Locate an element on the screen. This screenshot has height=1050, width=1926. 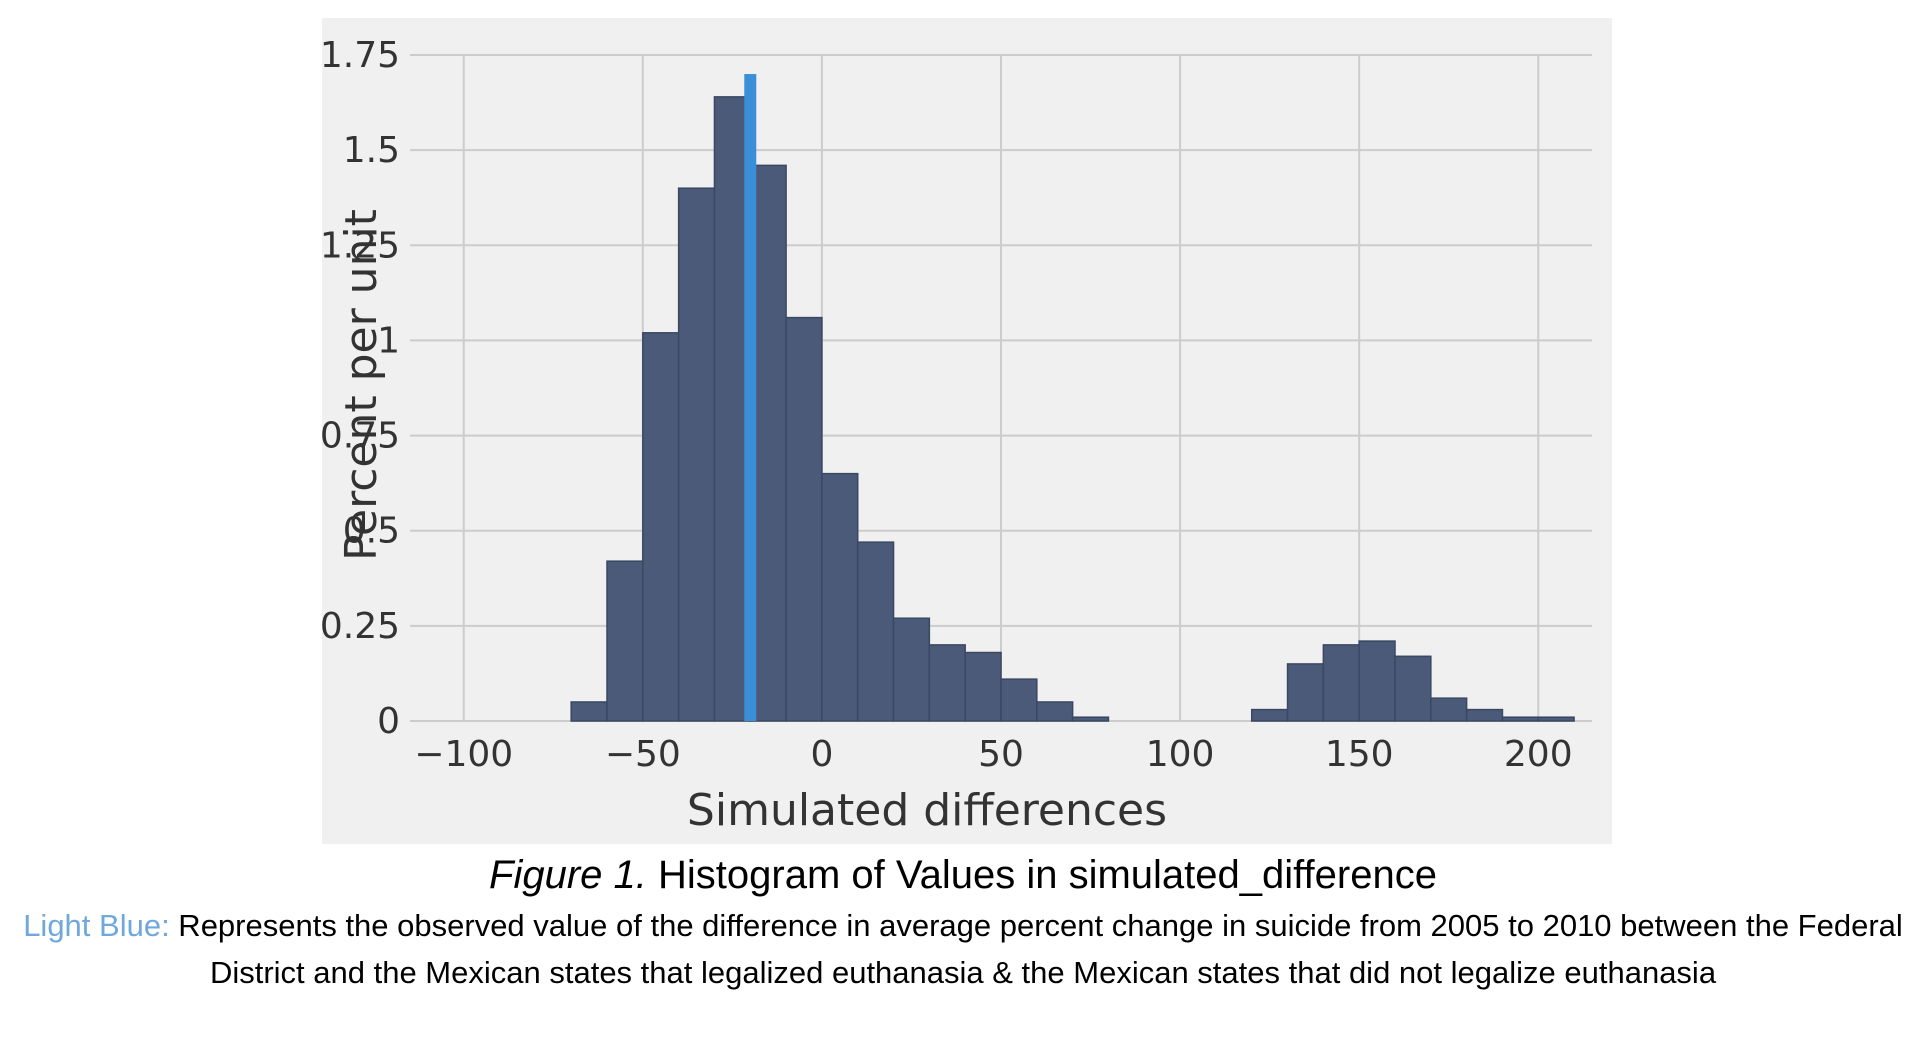
y-tick-label: 0.25 is located at coordinates (361, 626).